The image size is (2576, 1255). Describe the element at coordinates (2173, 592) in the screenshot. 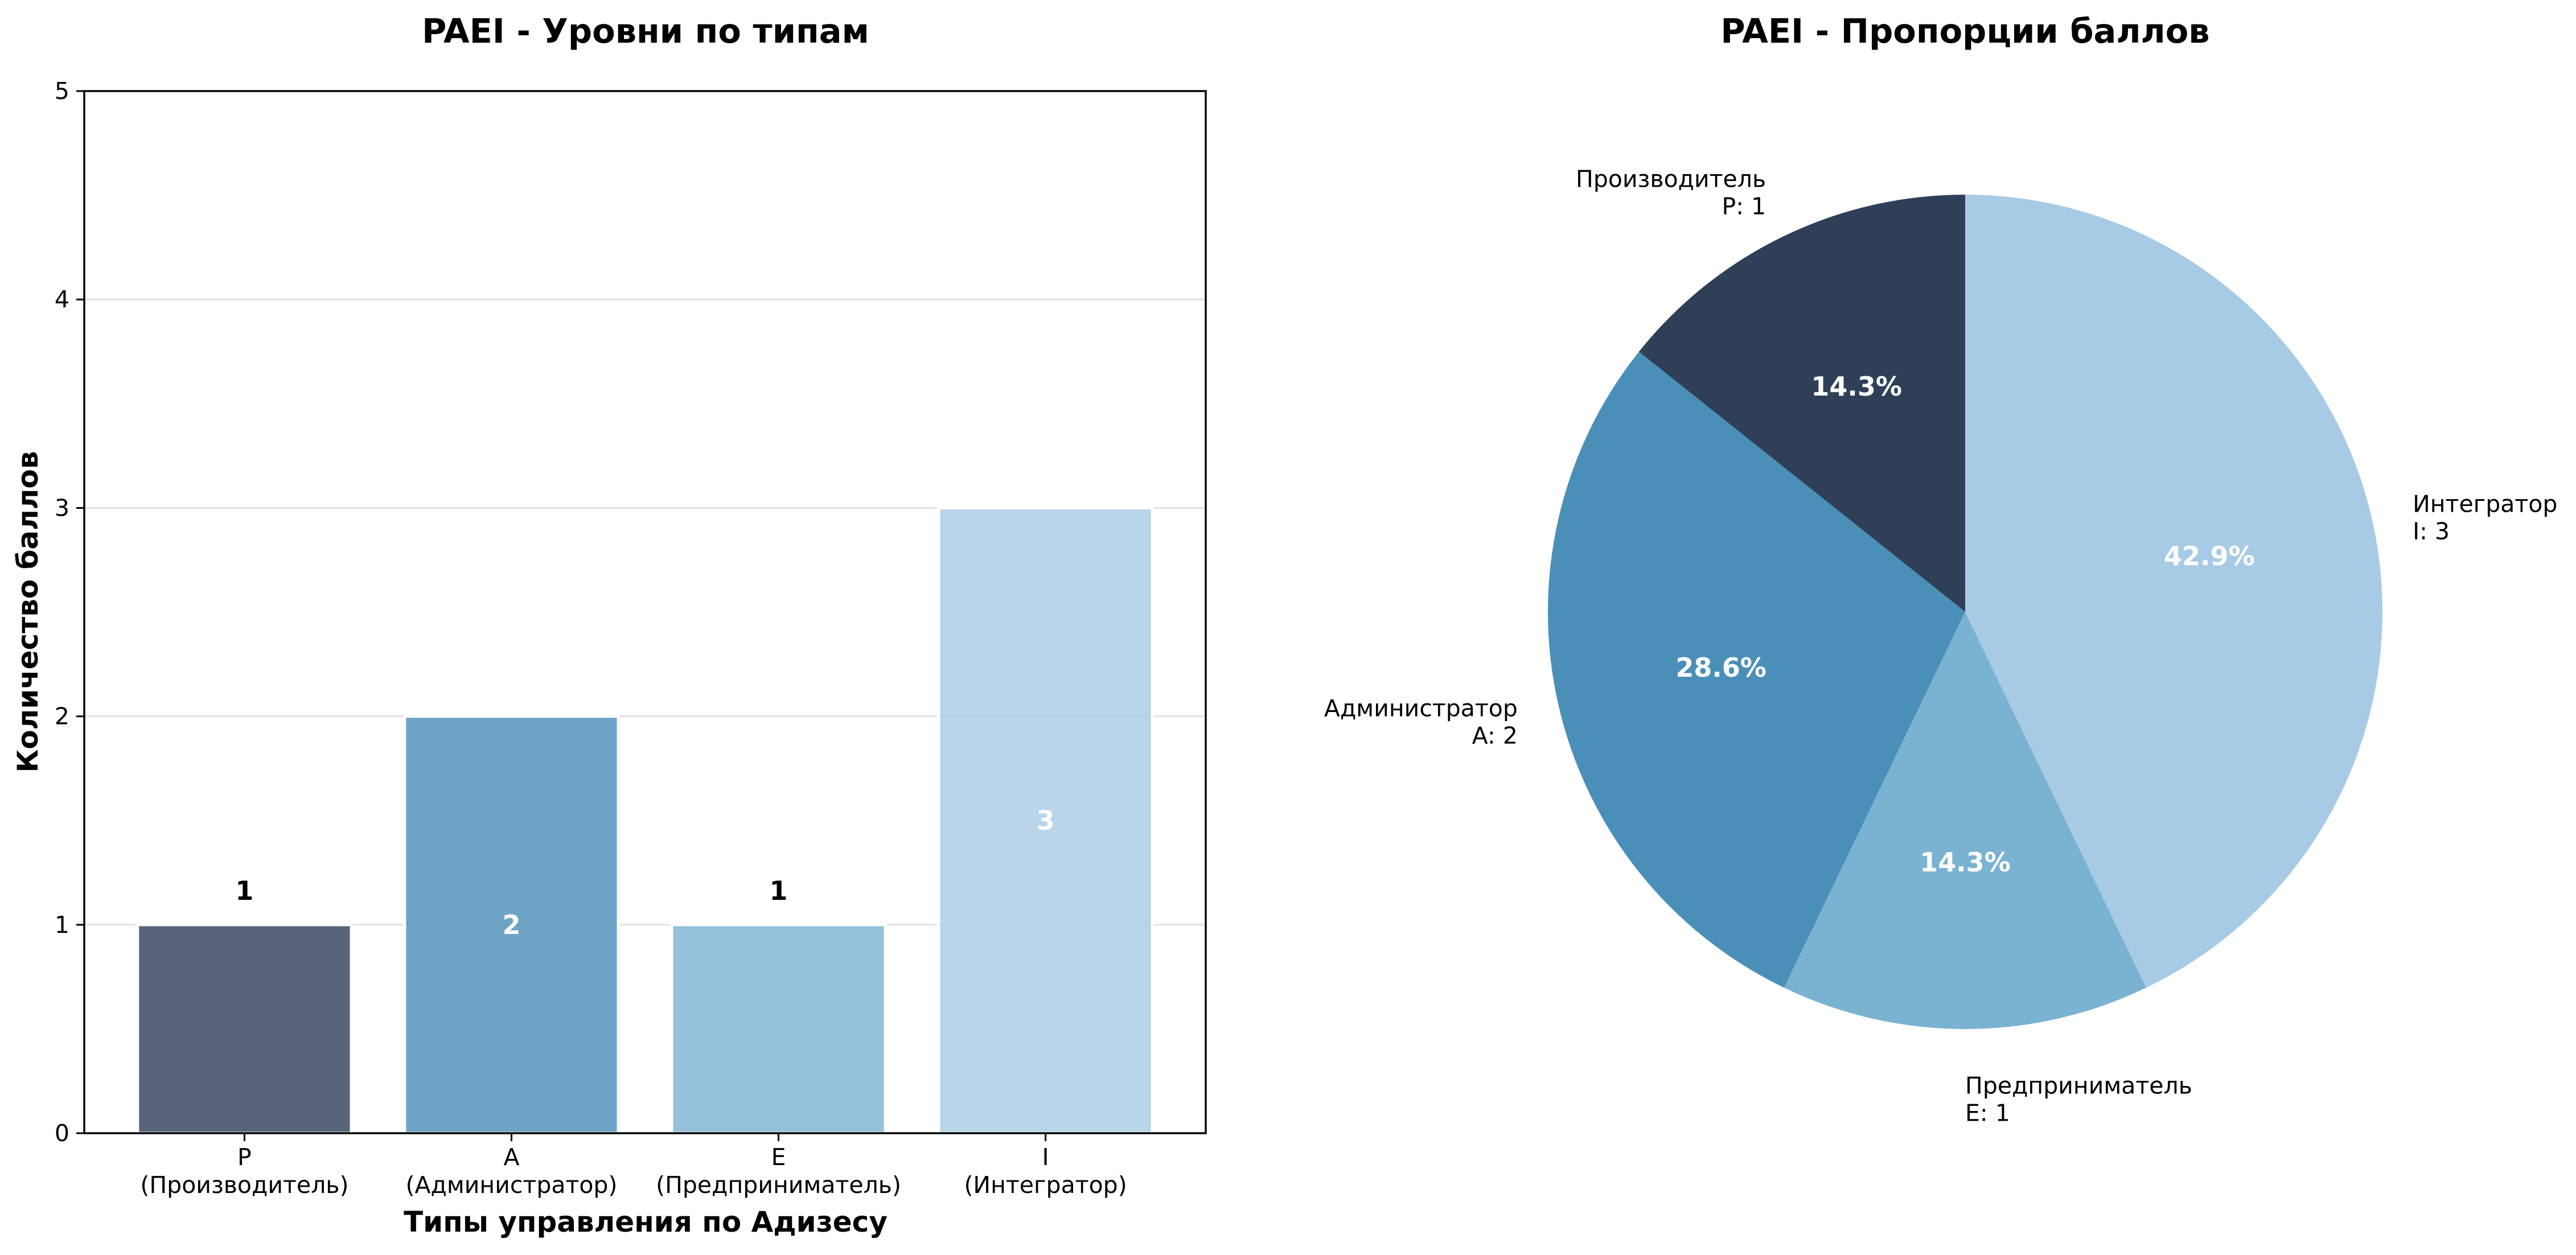

I see `pie-slice-I` at that location.